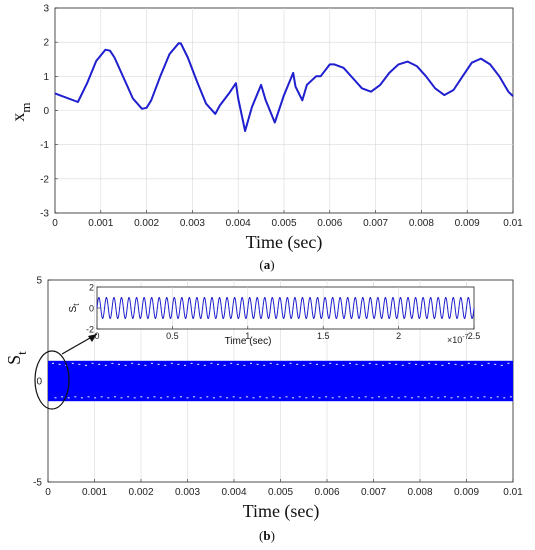  I want to click on panel-a-x-tick-label: 0.001, so click(100, 223).